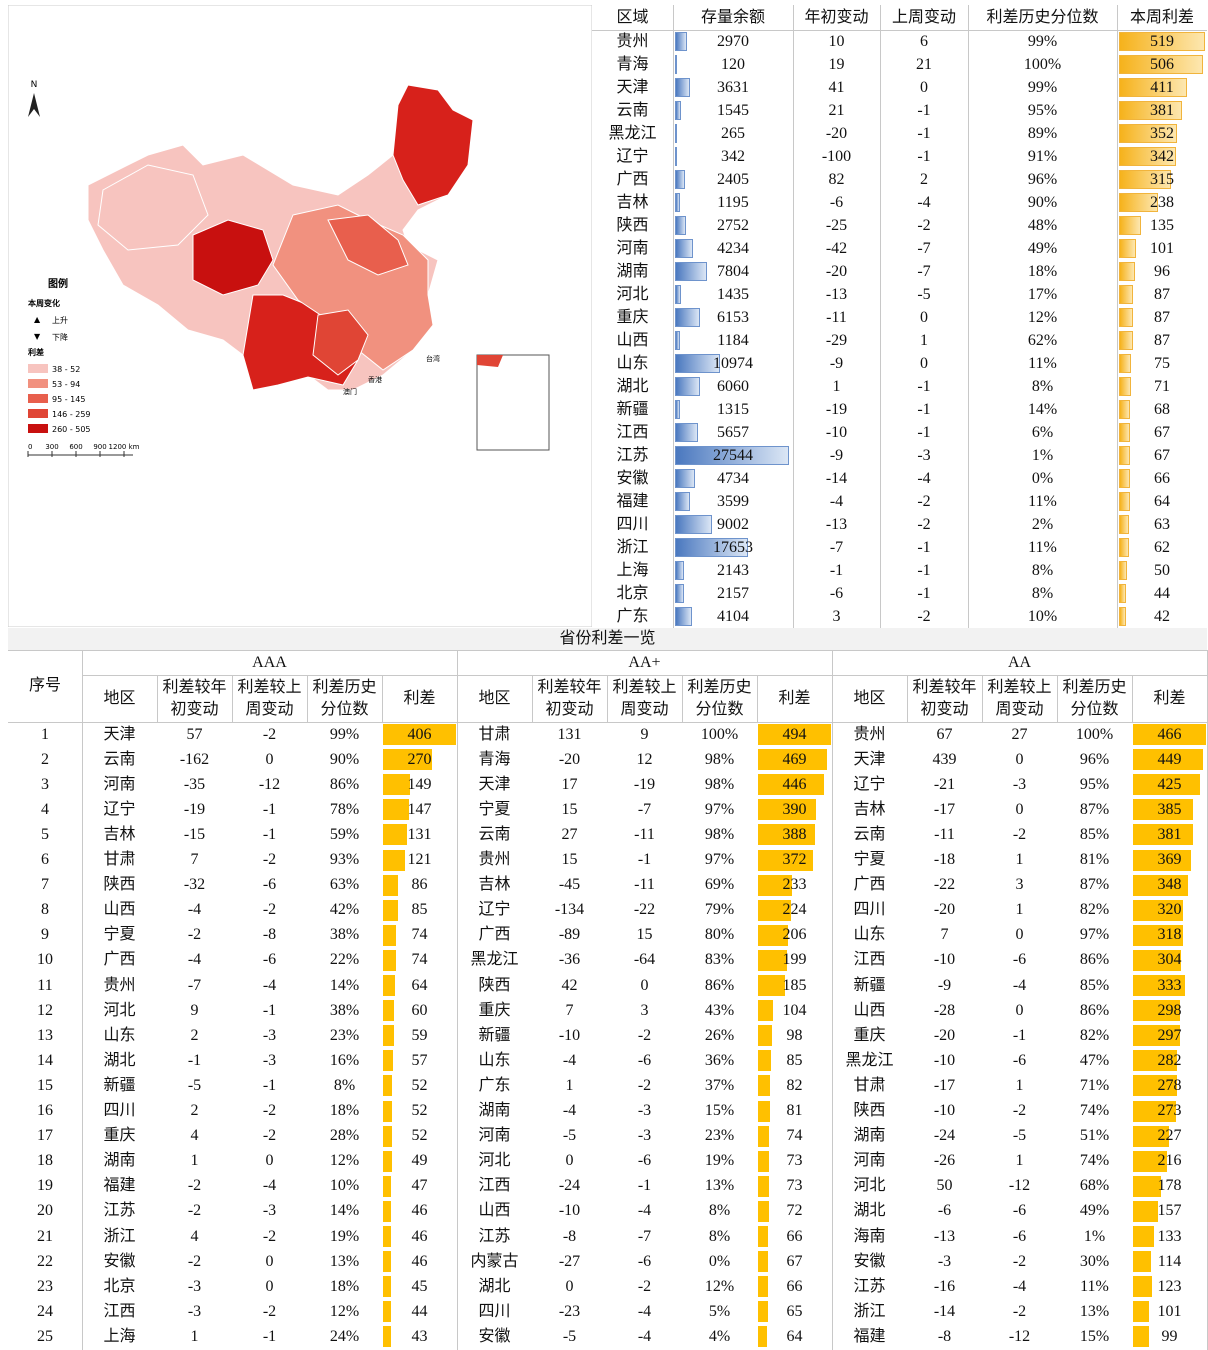 This screenshot has width=1208, height=1350. Describe the element at coordinates (794, 935) in the screenshot. I see `cell: 206` at that location.